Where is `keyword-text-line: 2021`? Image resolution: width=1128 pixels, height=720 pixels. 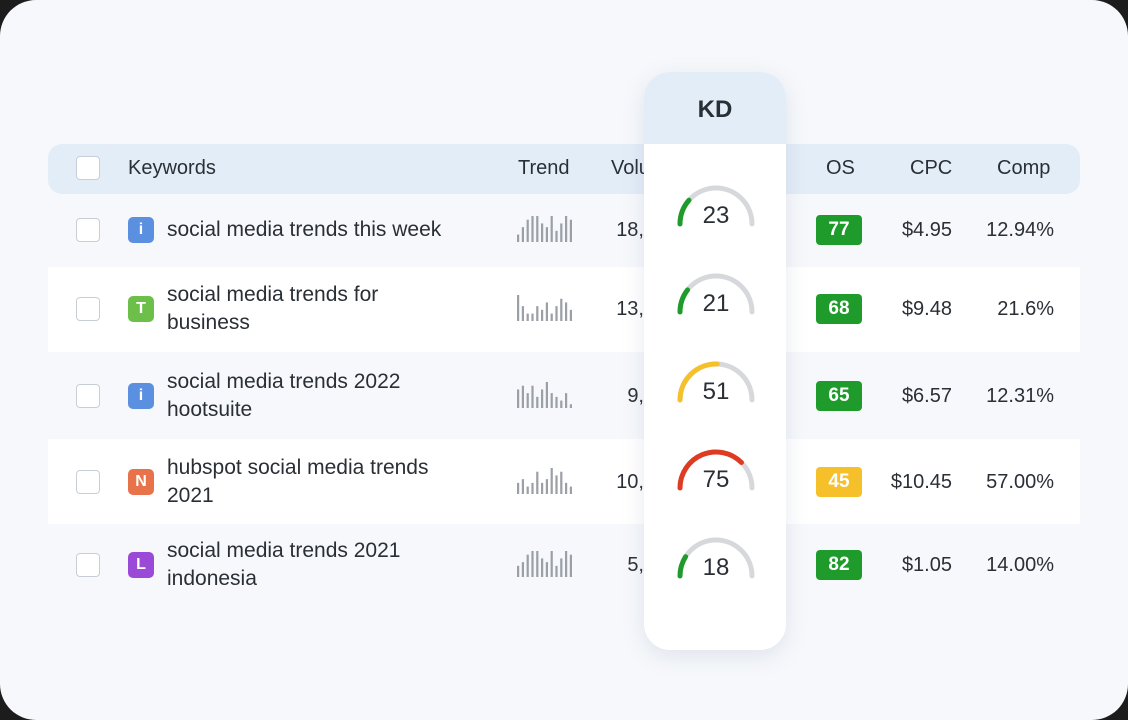
keyword-text-line: 2021 is located at coordinates (190, 495).